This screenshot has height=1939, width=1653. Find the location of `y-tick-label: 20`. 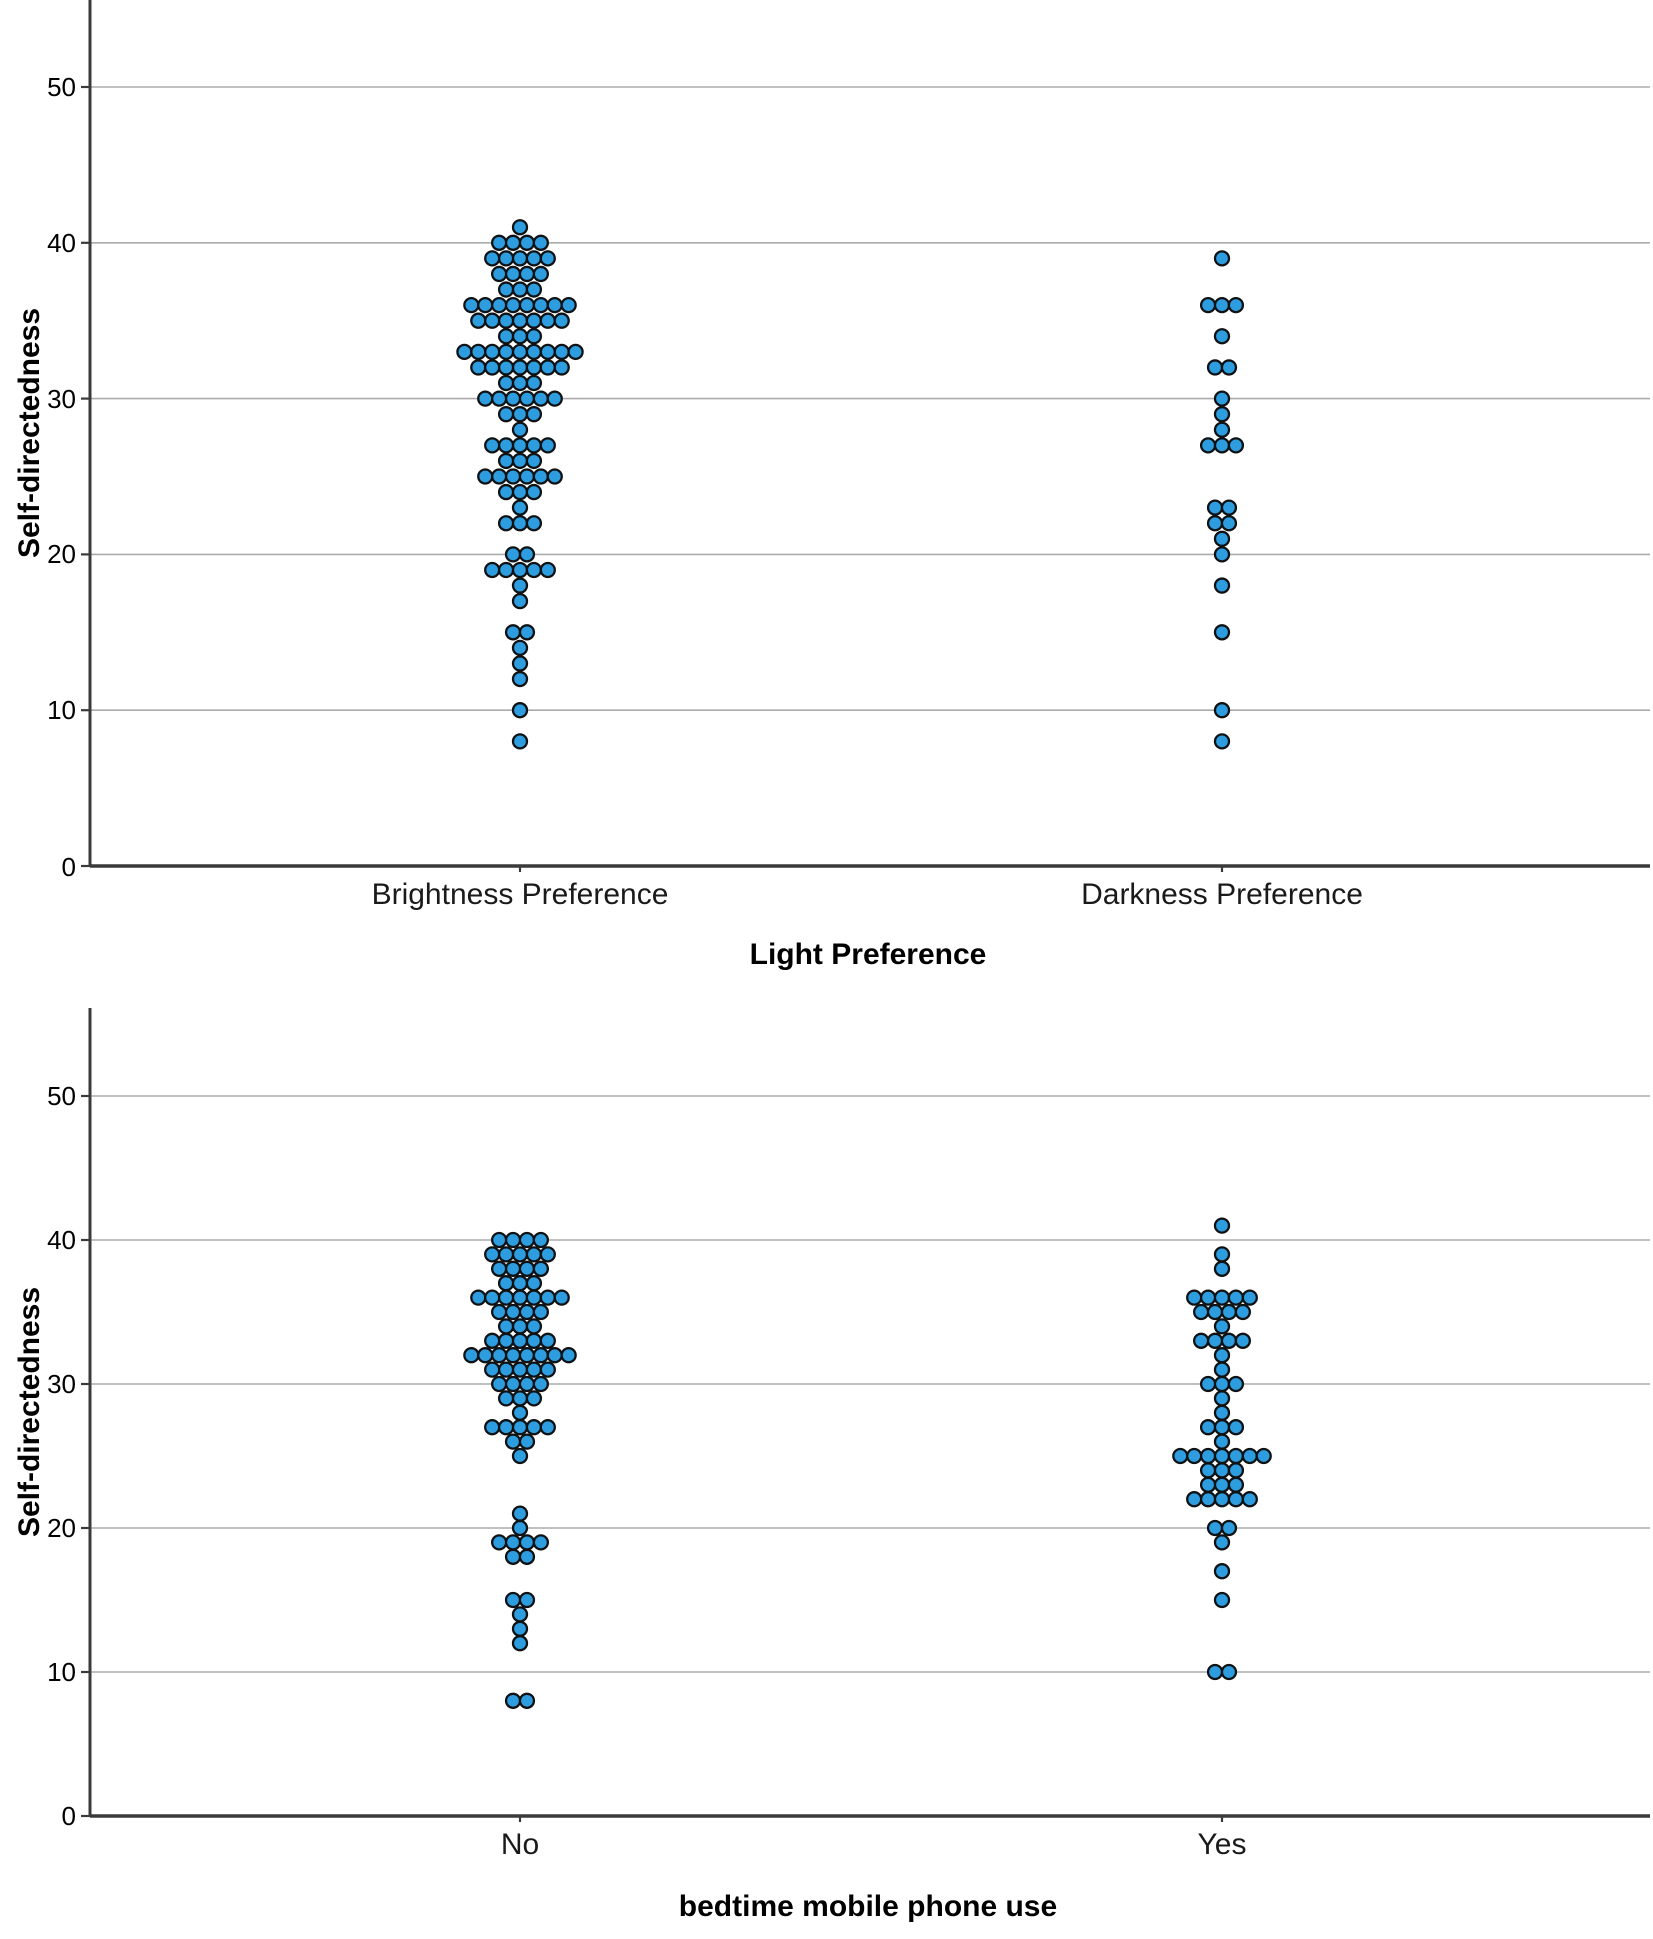

y-tick-label: 20 is located at coordinates (61, 1528).